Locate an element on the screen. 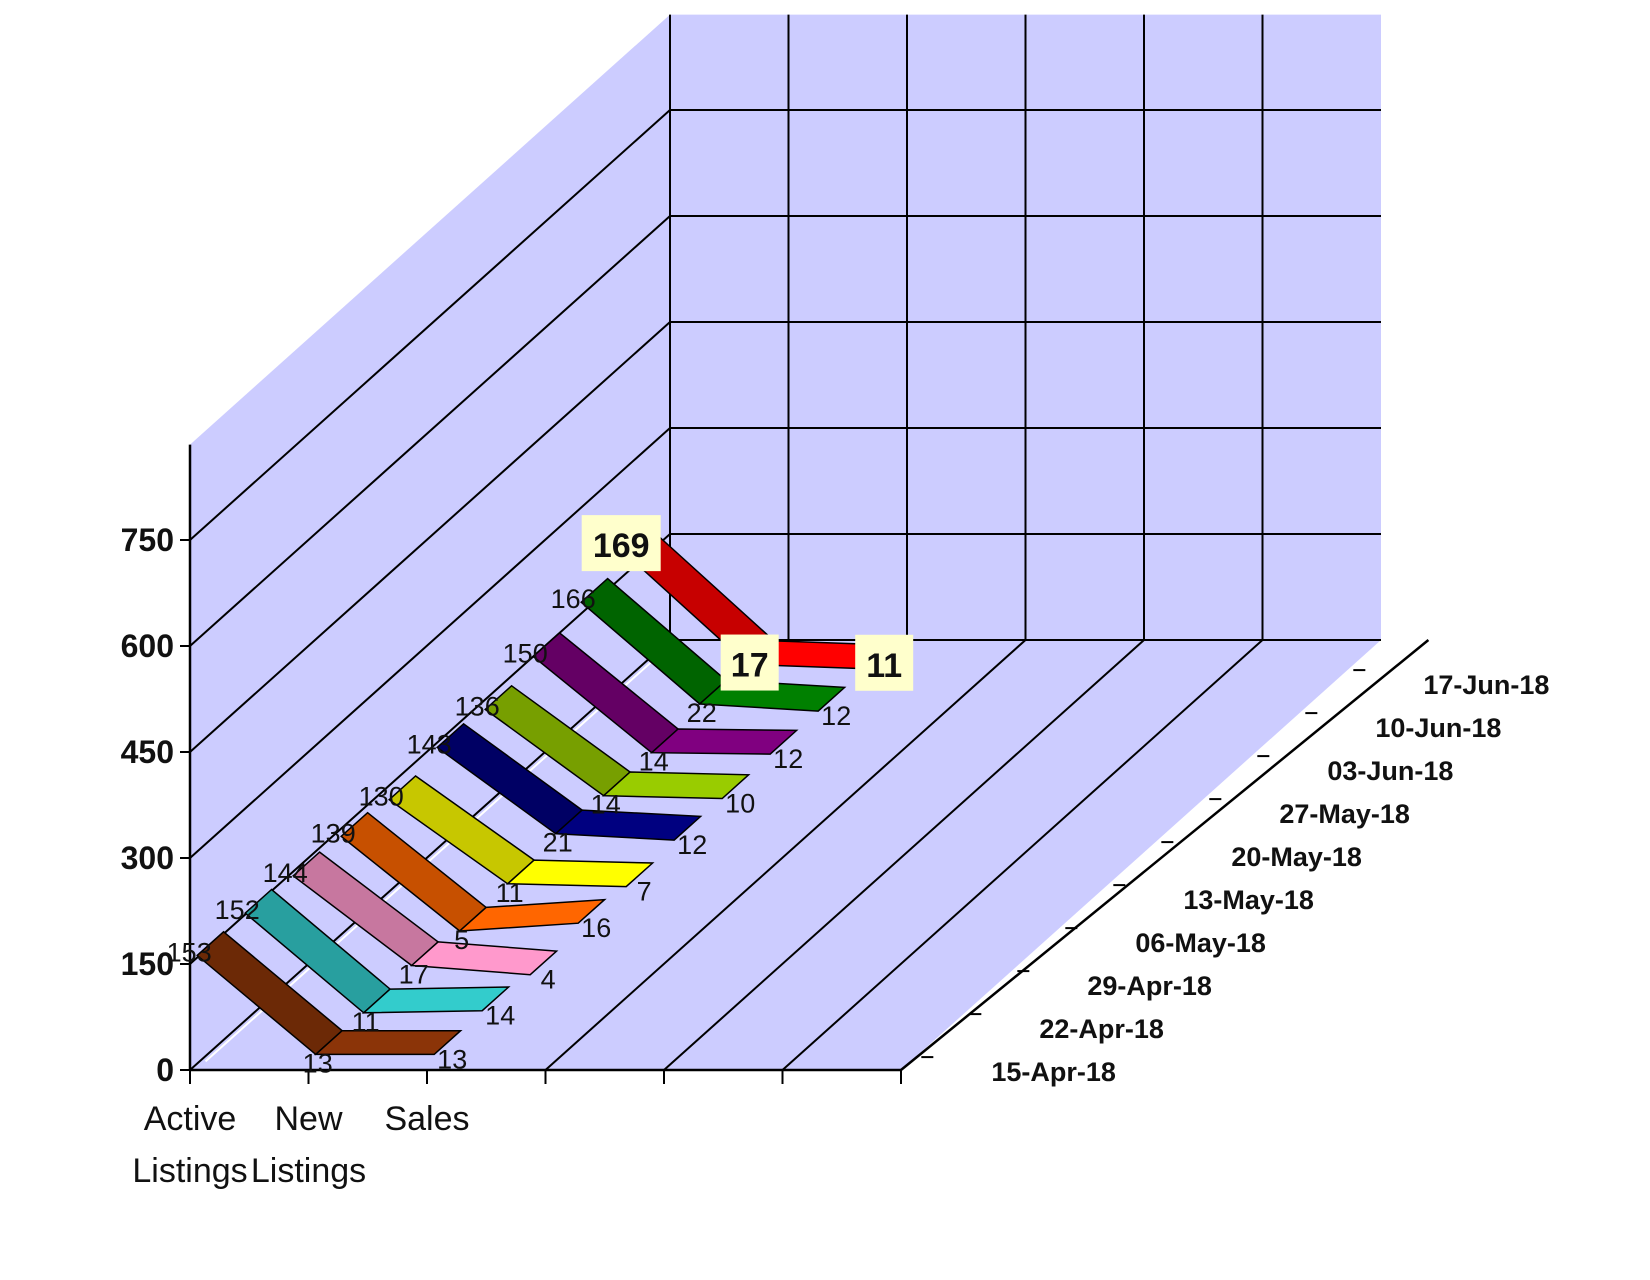 Image resolution: width=1650 pixels, height=1280 pixels. data-label: 21 is located at coordinates (558, 843).